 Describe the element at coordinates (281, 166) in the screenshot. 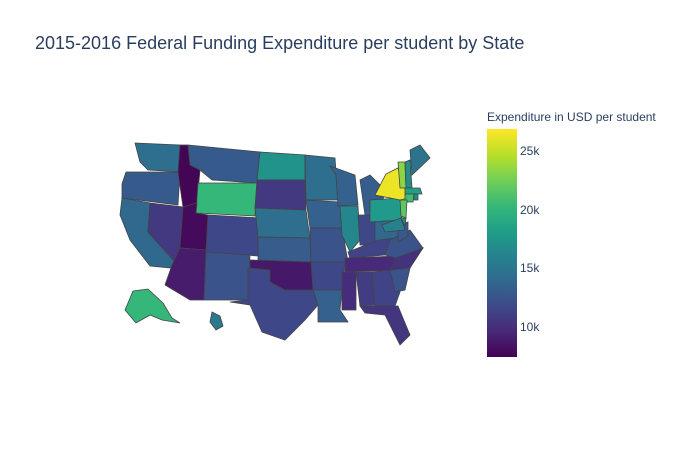

I see `state-nd` at that location.